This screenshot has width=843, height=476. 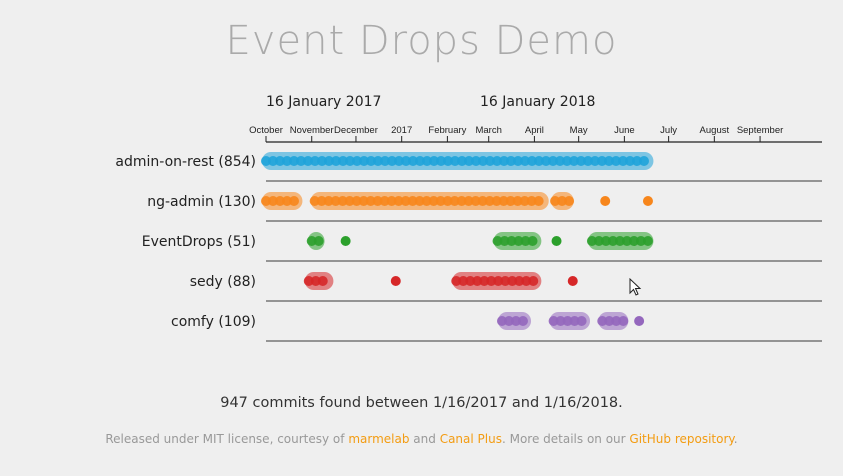 I want to click on x-tick-label: 2017, so click(x=401, y=130).